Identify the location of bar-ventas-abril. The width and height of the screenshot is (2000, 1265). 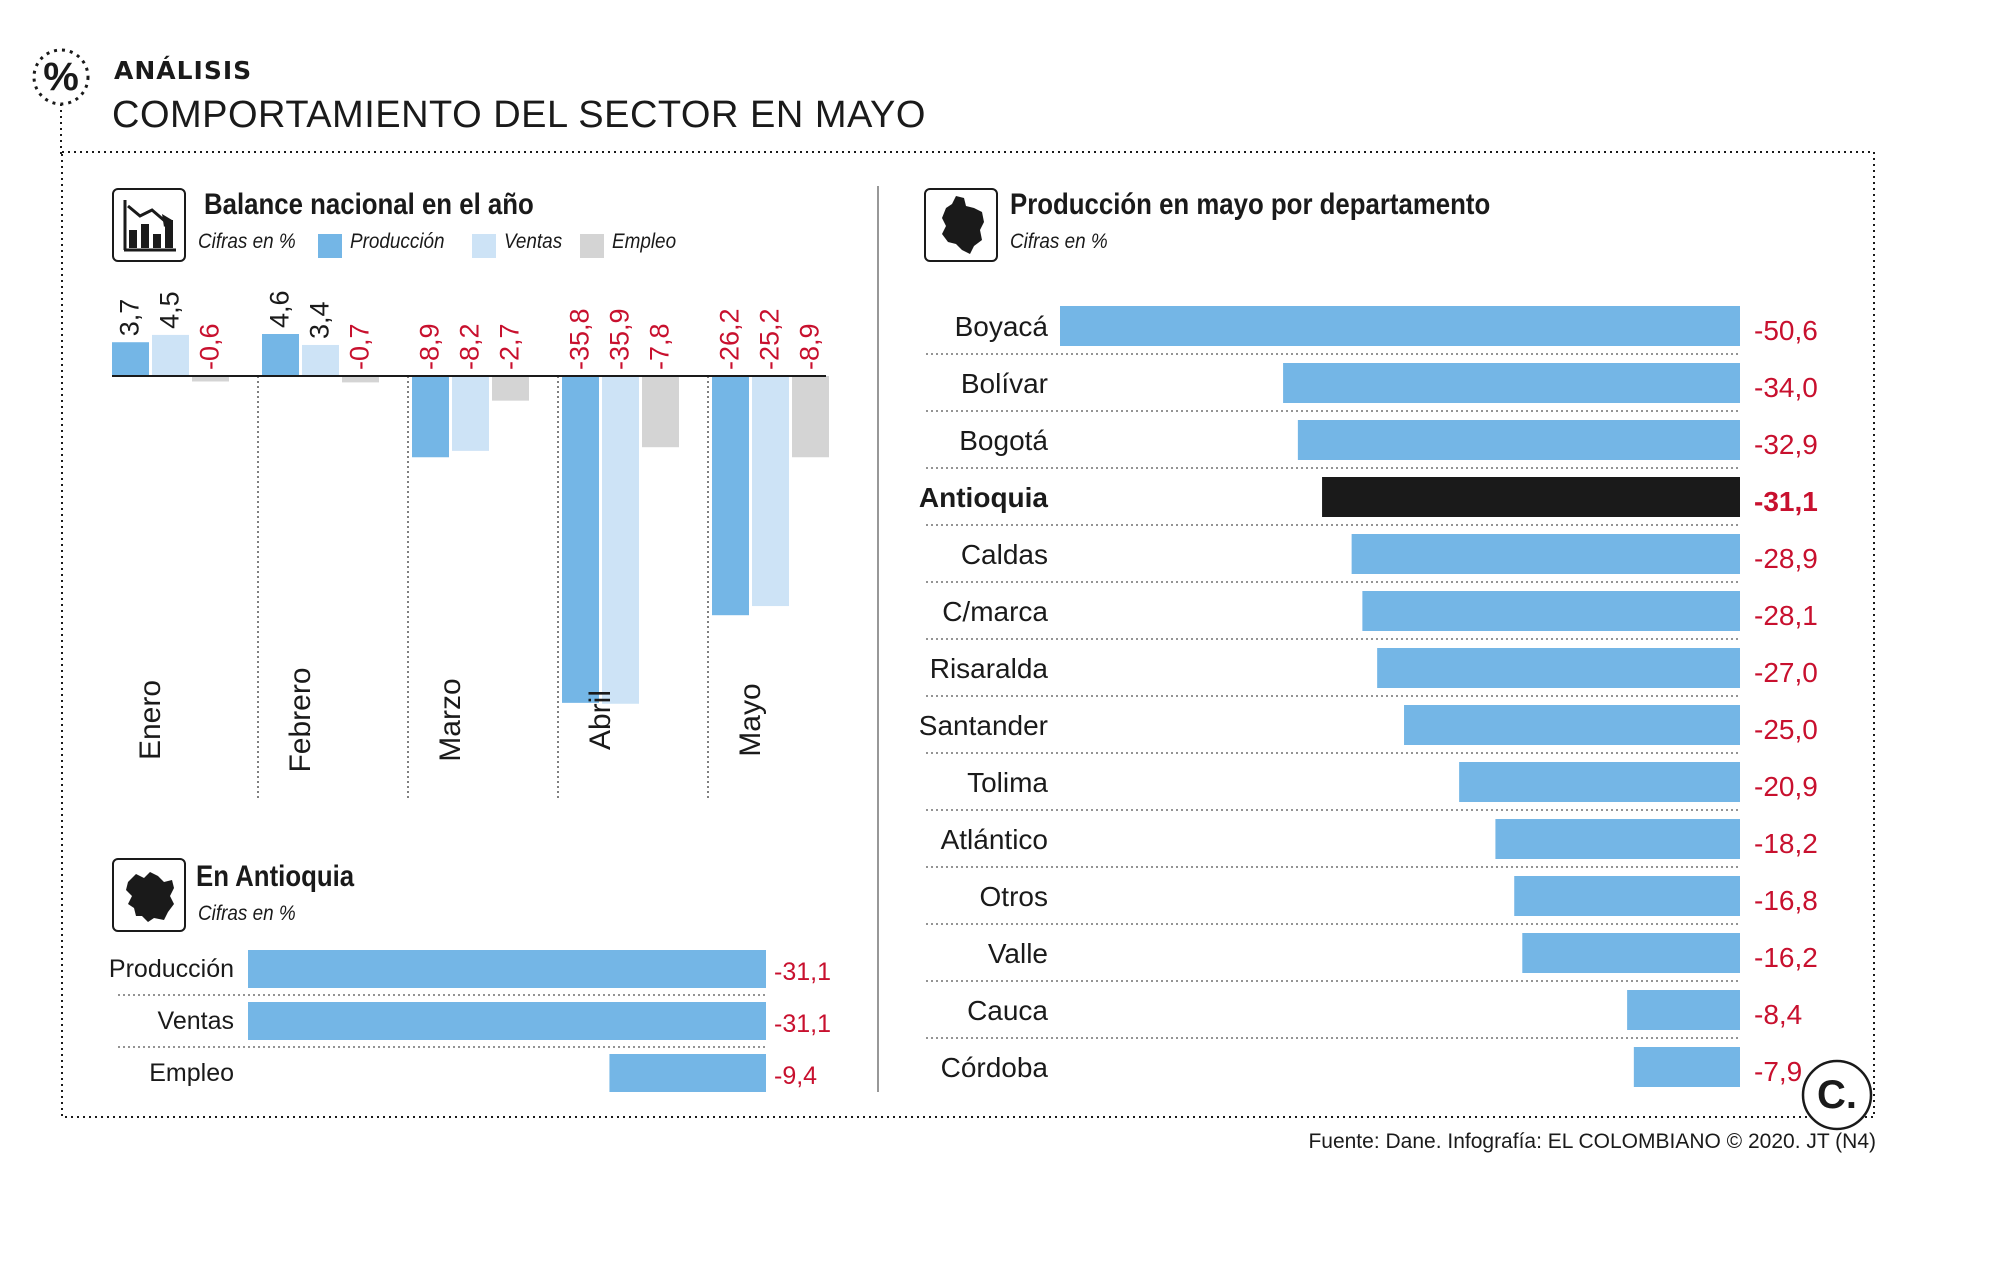
(620, 540).